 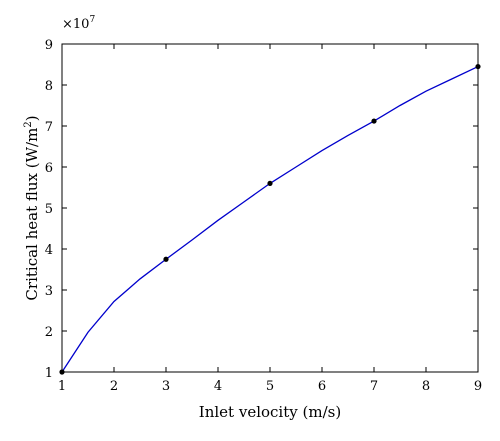 I want to click on y-tick-label: 2, so click(x=49, y=332).